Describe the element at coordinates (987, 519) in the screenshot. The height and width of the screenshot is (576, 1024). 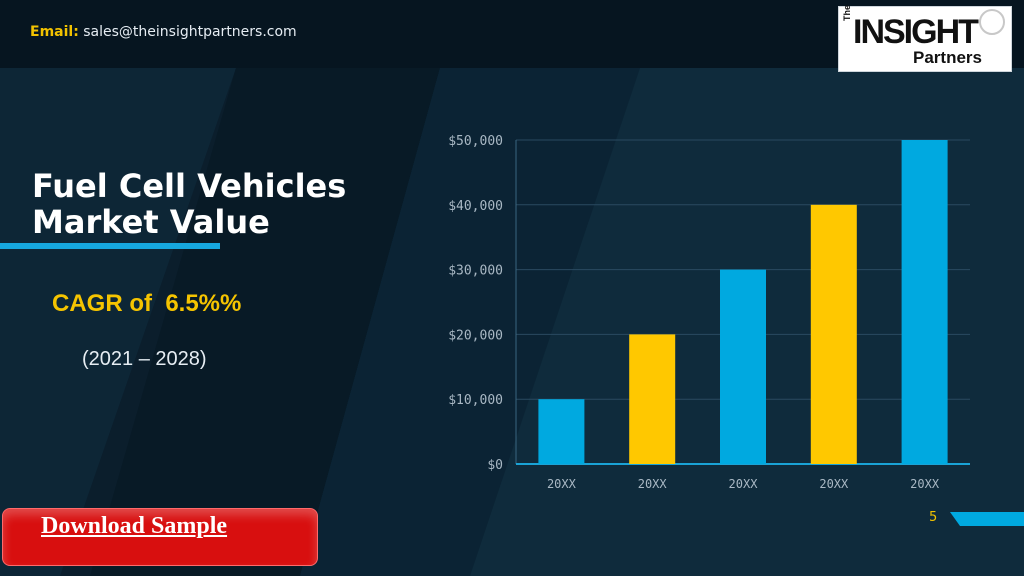
I see `page-accent-bar` at that location.